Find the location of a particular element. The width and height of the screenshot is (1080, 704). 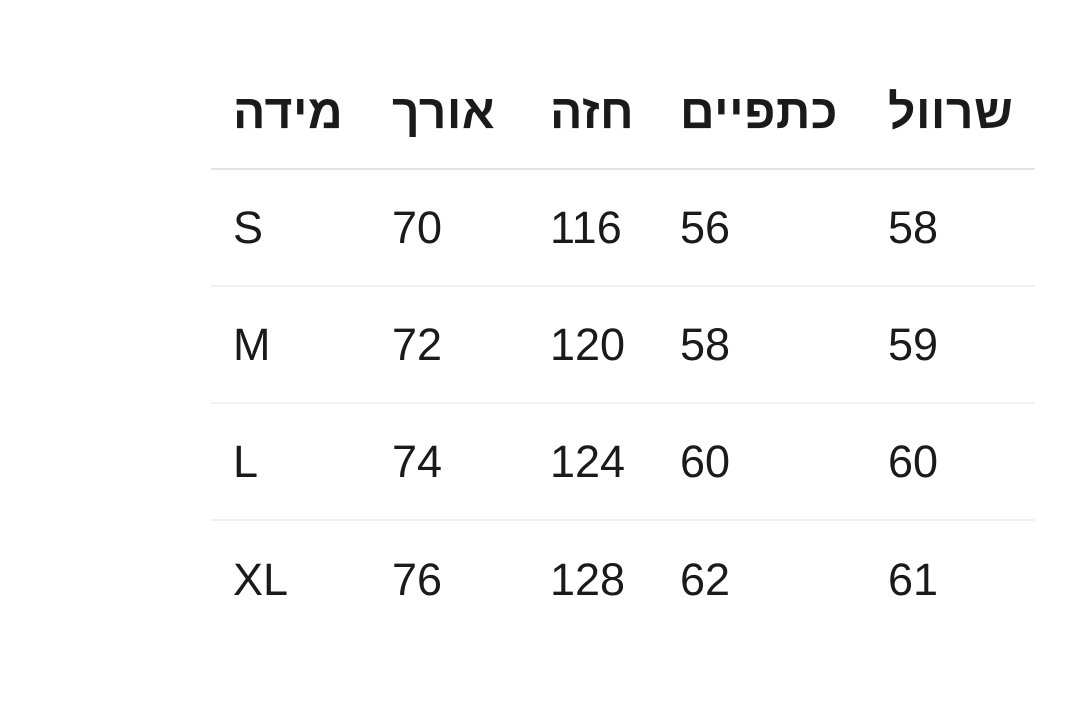

cell-size: S is located at coordinates (248, 227).